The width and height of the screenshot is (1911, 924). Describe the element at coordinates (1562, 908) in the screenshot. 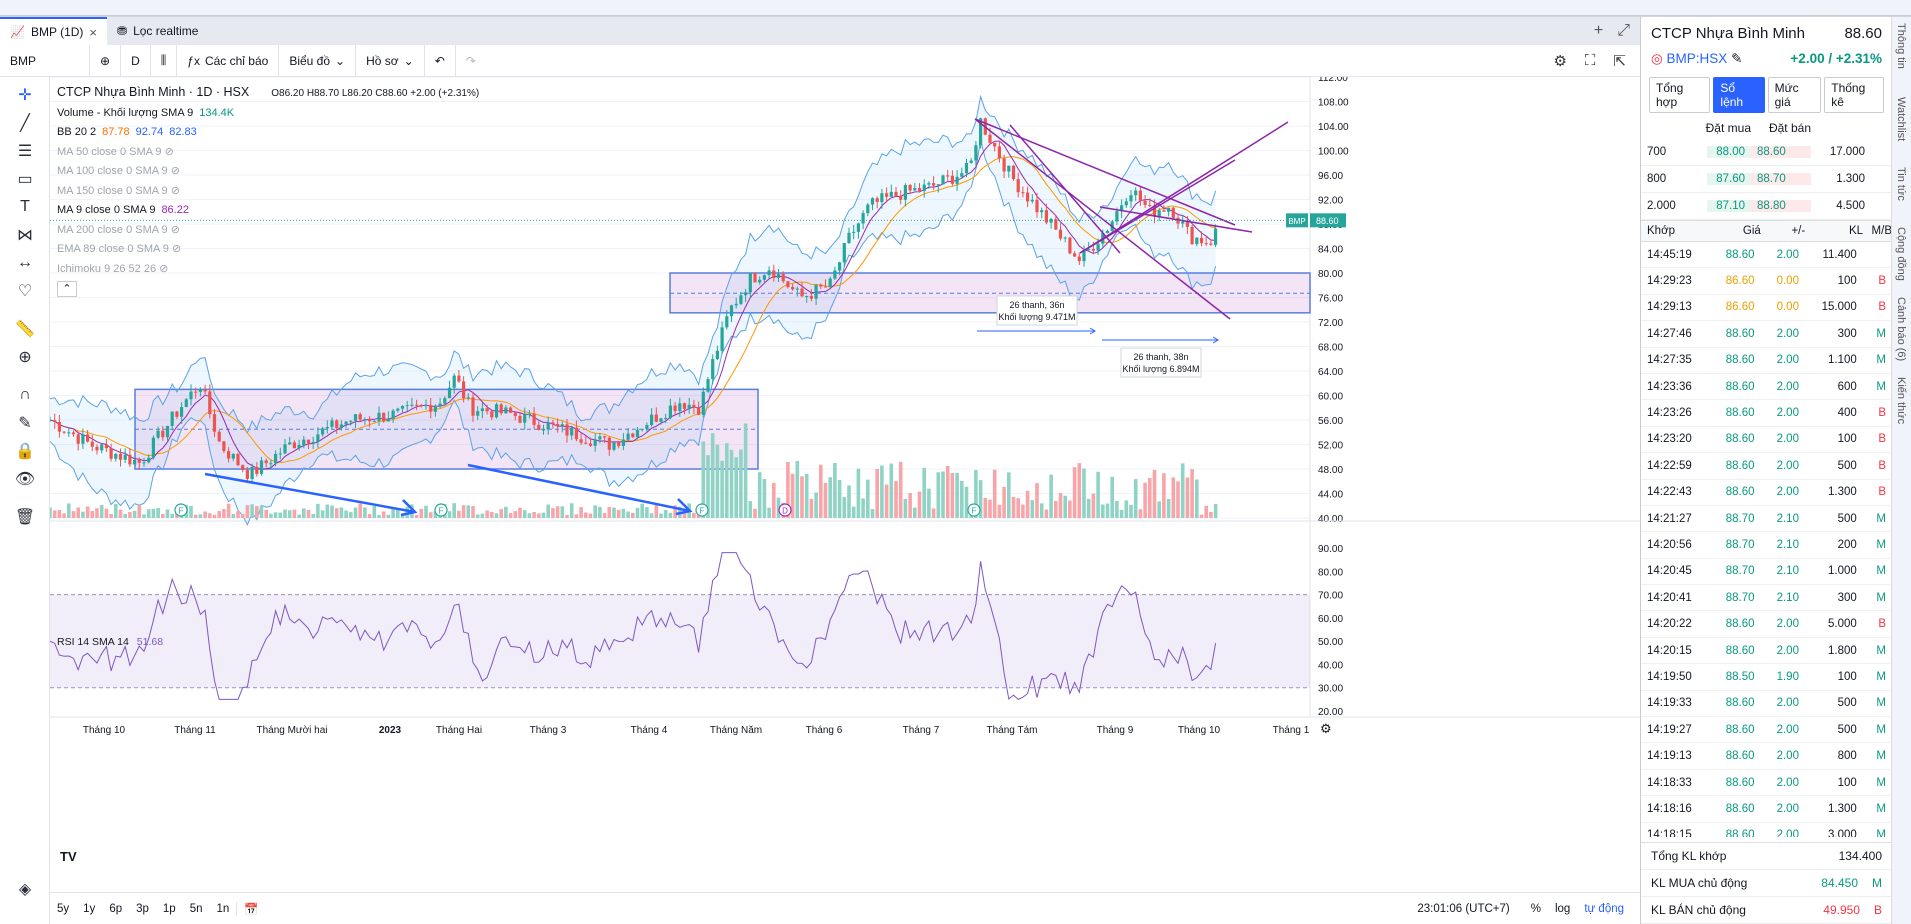

I see `log-toggle: log` at that location.